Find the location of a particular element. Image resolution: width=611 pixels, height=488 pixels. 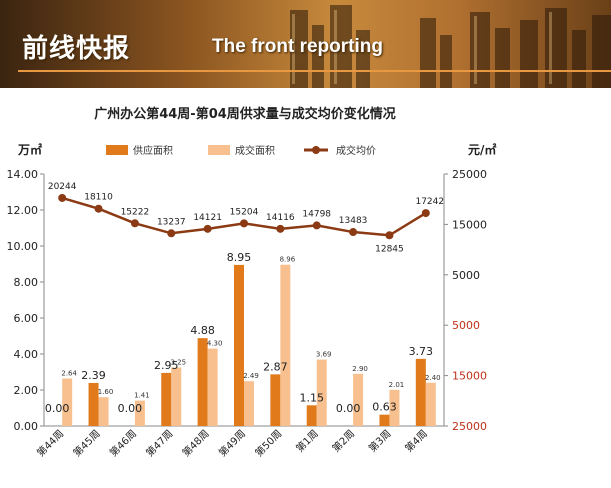

transaction-value-label: 3.69 is located at coordinates (324, 355).